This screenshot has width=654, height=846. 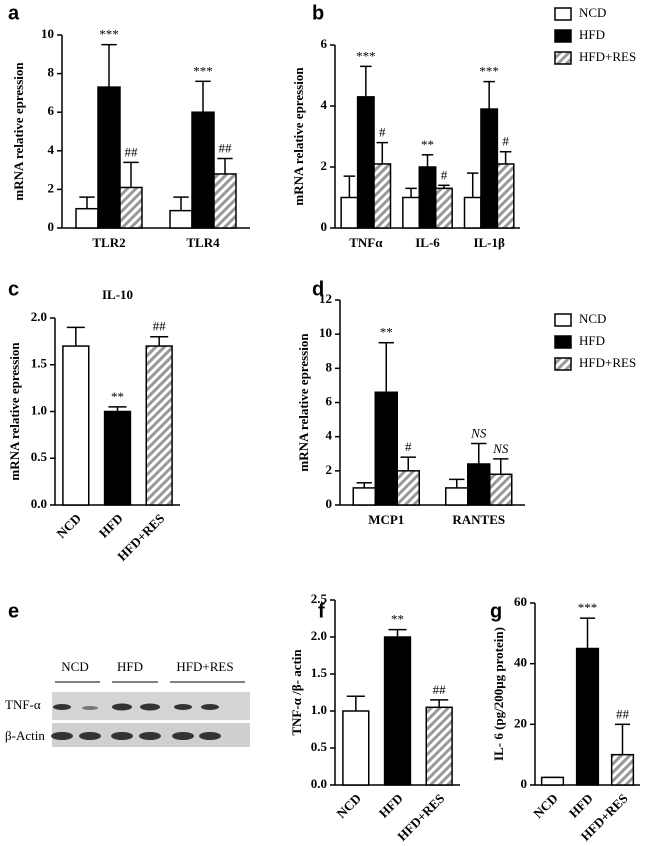 What do you see at coordinates (496, 611) in the screenshot?
I see `panel-label: g` at bounding box center [496, 611].